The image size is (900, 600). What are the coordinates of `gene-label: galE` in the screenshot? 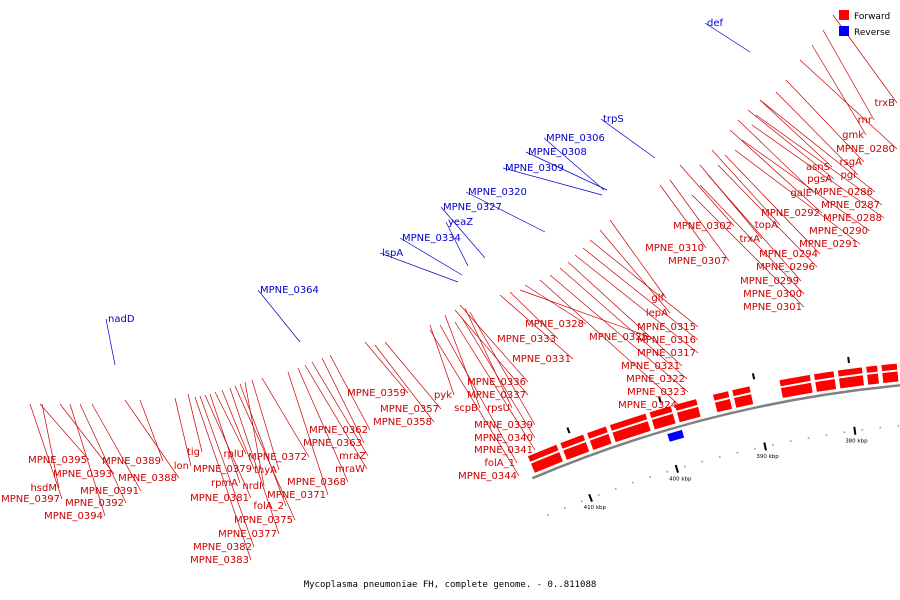 It's located at (801, 193).